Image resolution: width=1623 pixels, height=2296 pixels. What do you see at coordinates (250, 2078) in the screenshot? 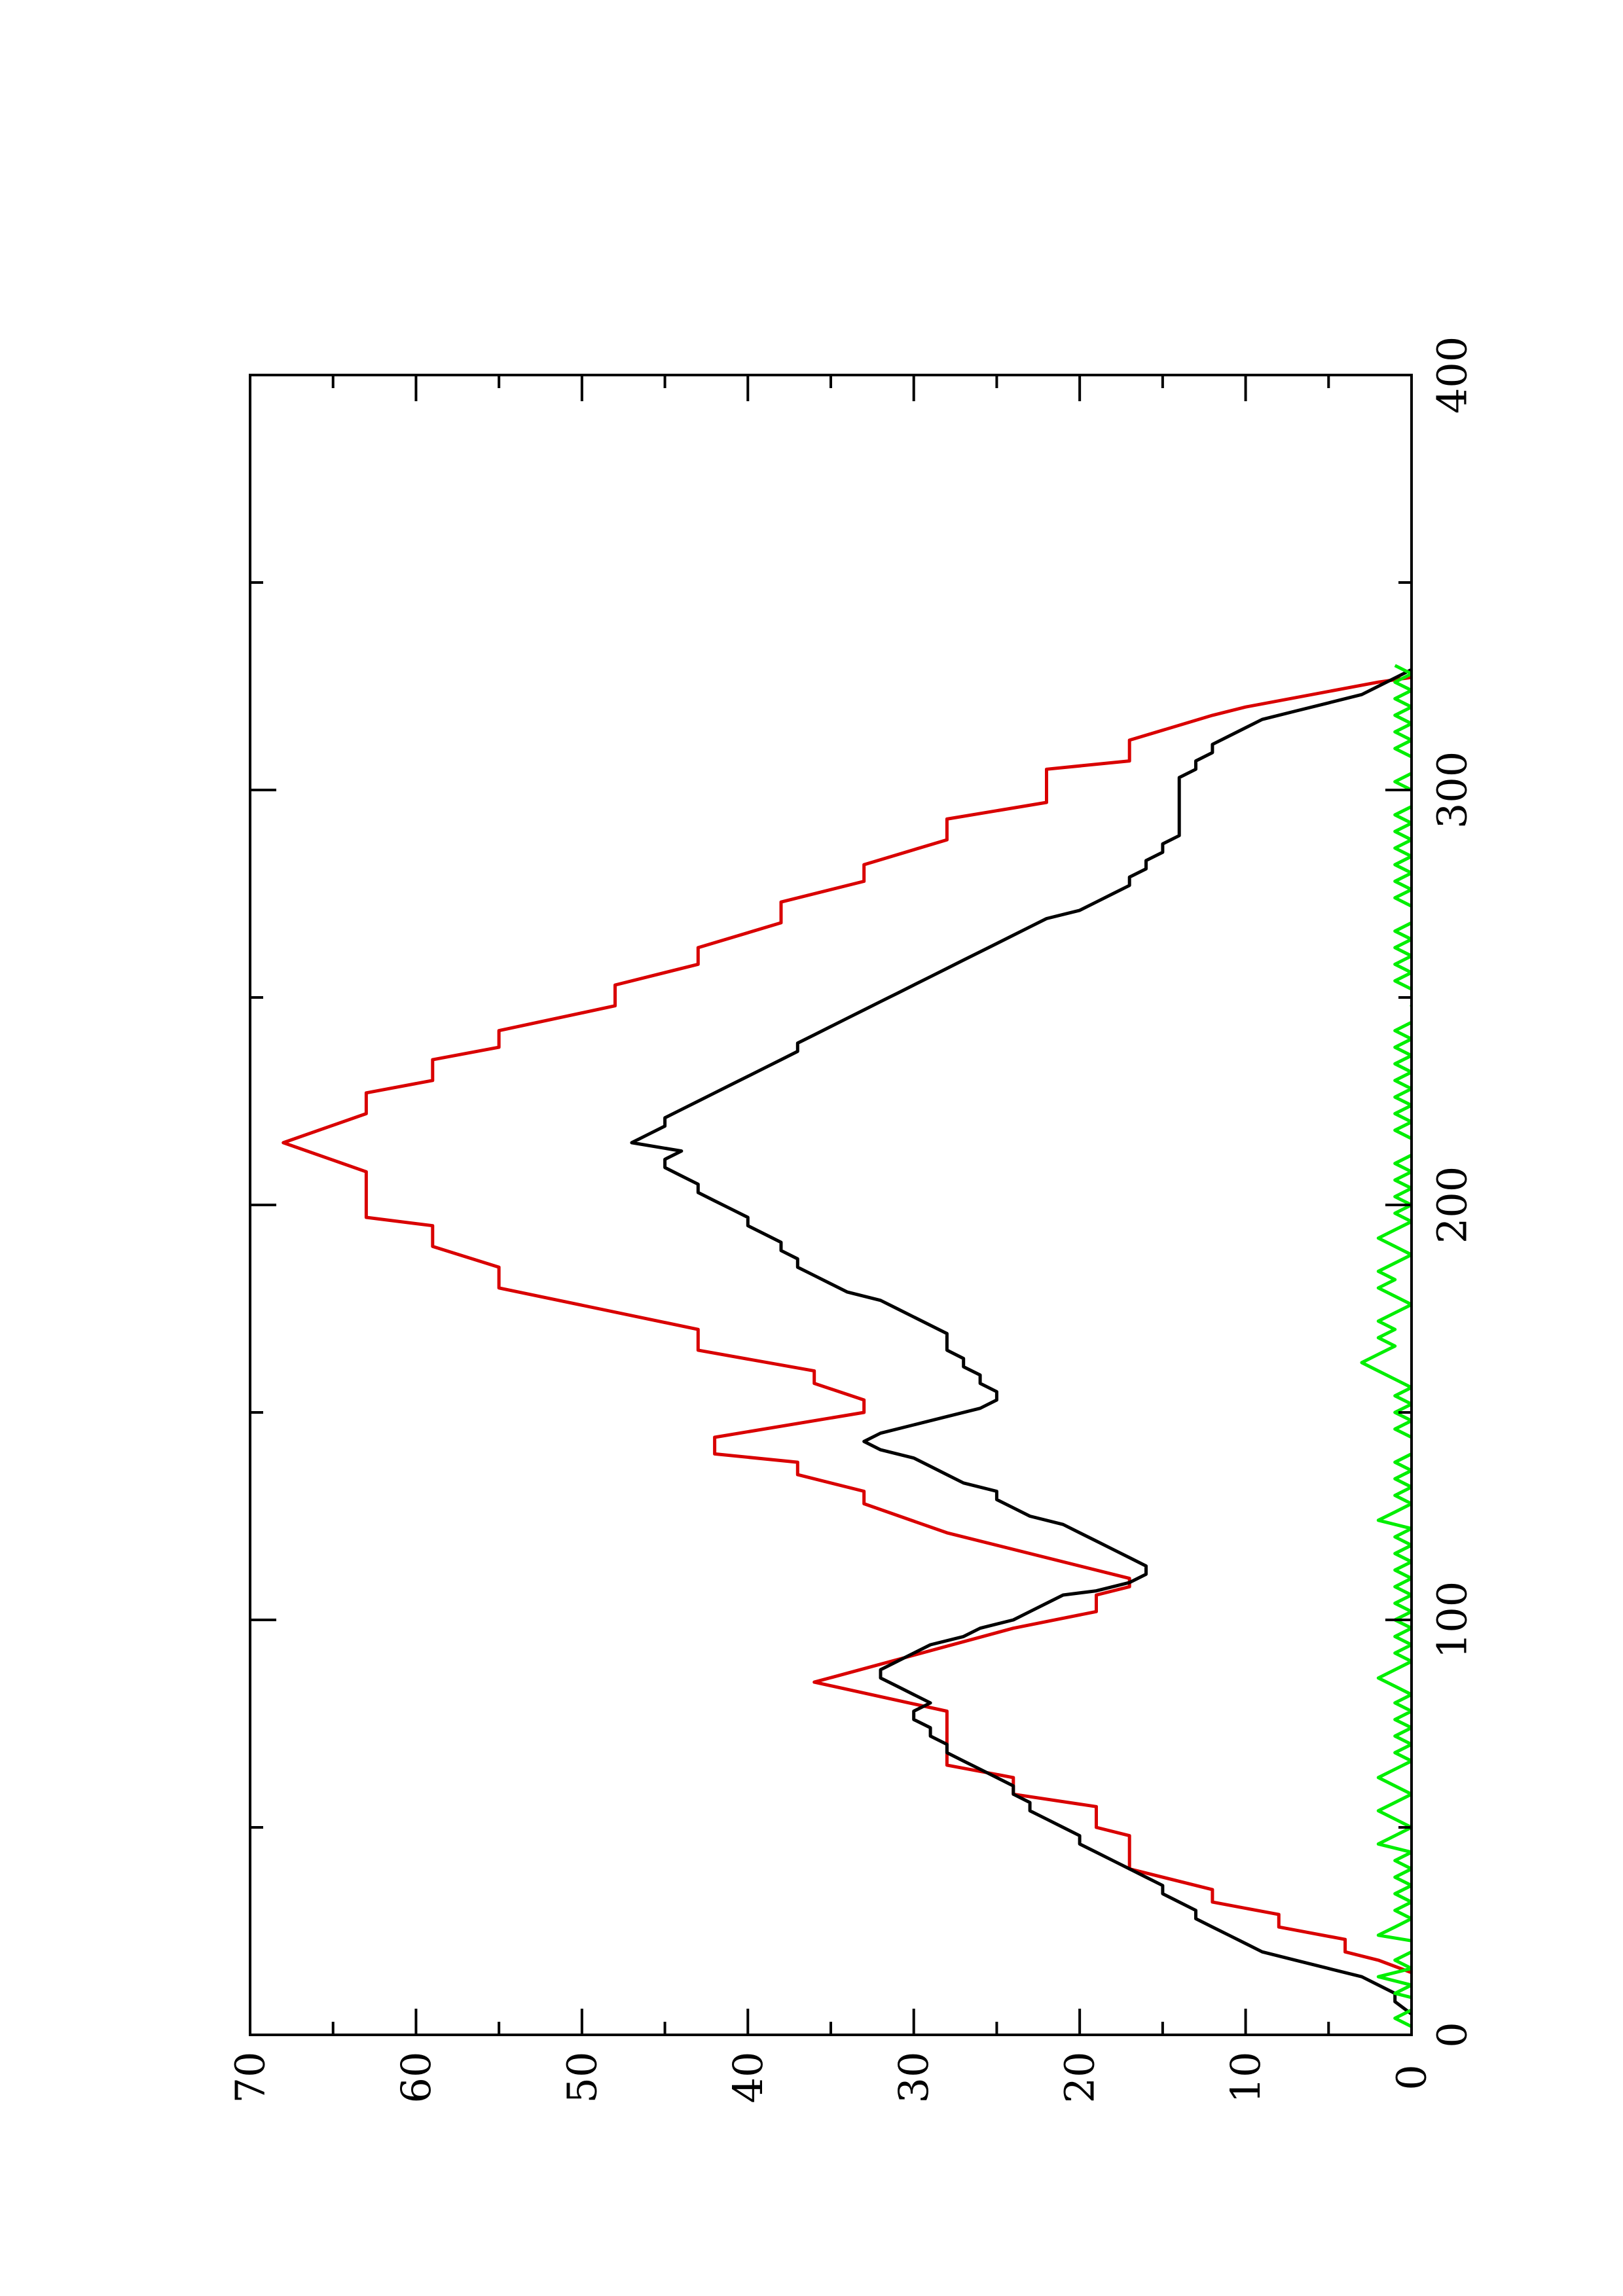
I see `y-tick-label: 70` at bounding box center [250, 2078].